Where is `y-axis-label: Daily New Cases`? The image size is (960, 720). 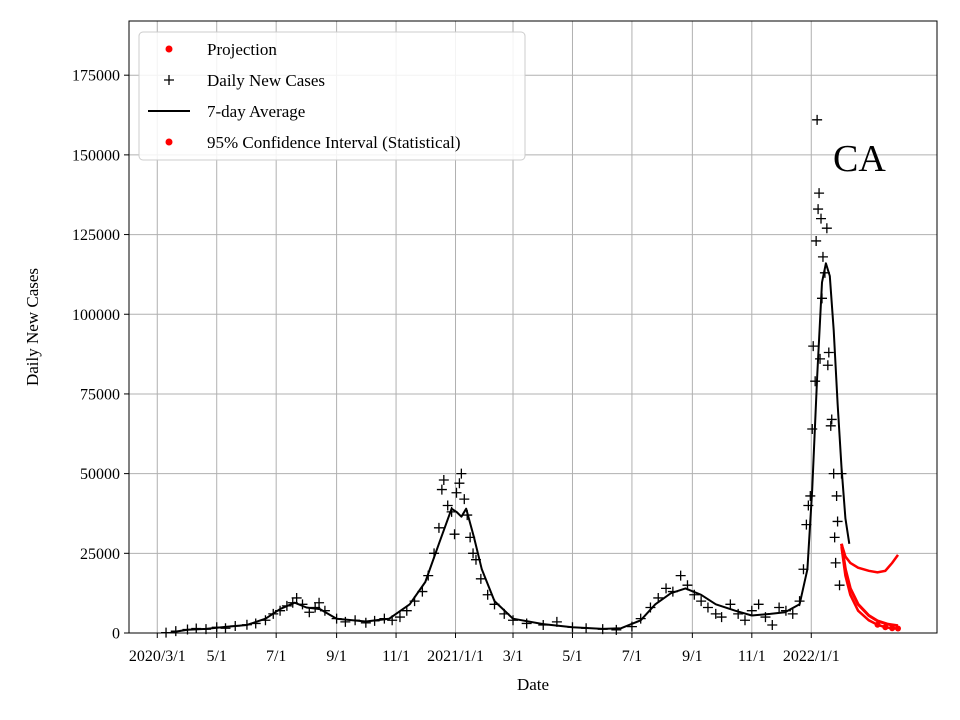
y-axis-label: Daily New Cases is located at coordinates (32, 327).